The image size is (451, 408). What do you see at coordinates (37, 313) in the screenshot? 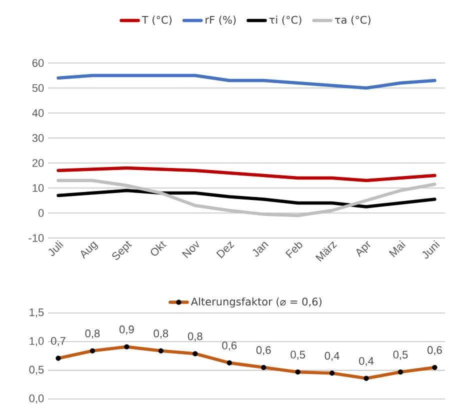
I see `y-tick-label: 1,5` at bounding box center [37, 313].